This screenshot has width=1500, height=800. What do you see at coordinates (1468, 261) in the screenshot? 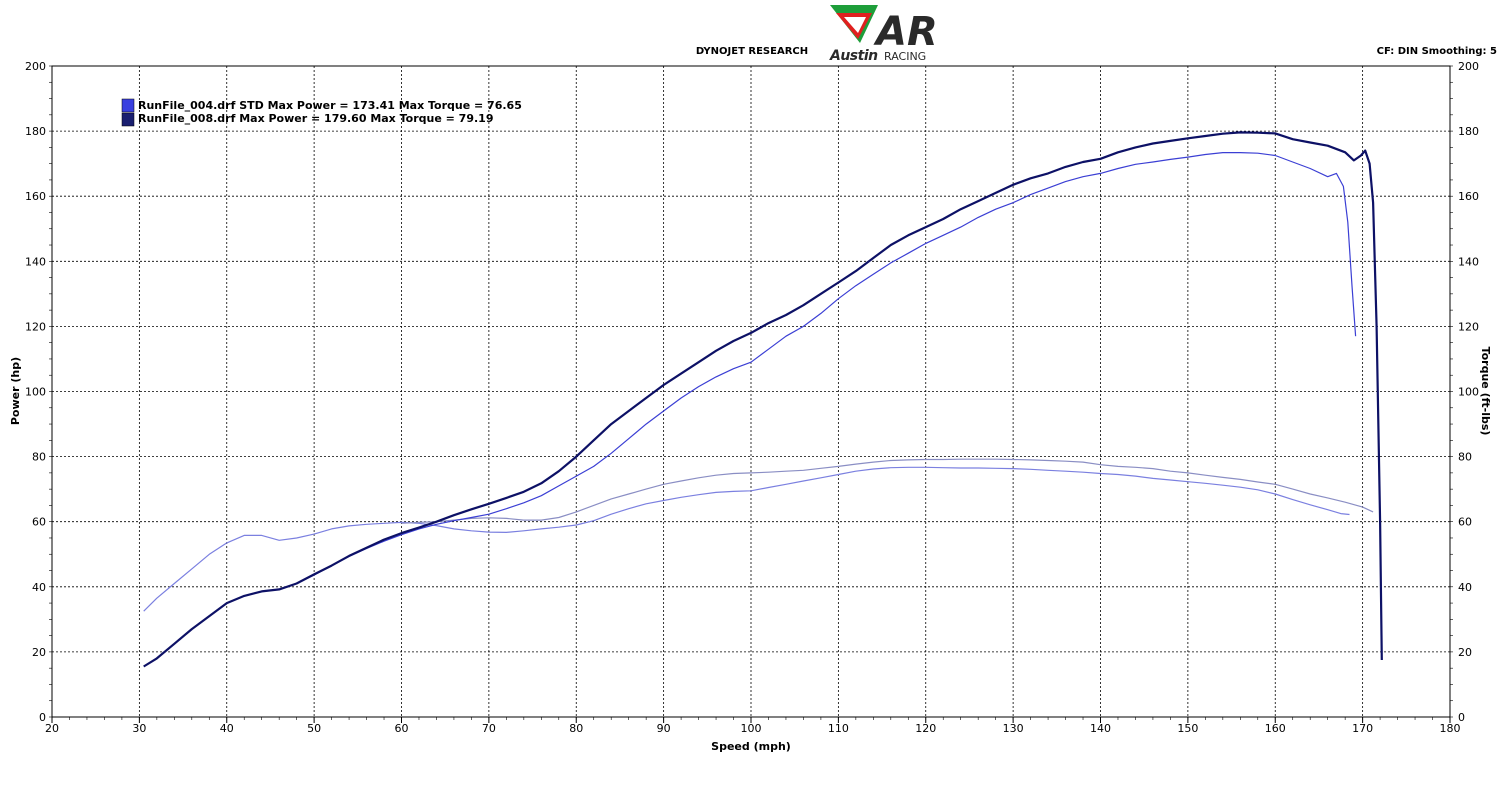
I see `y2-tick-label: 140` at bounding box center [1468, 261].